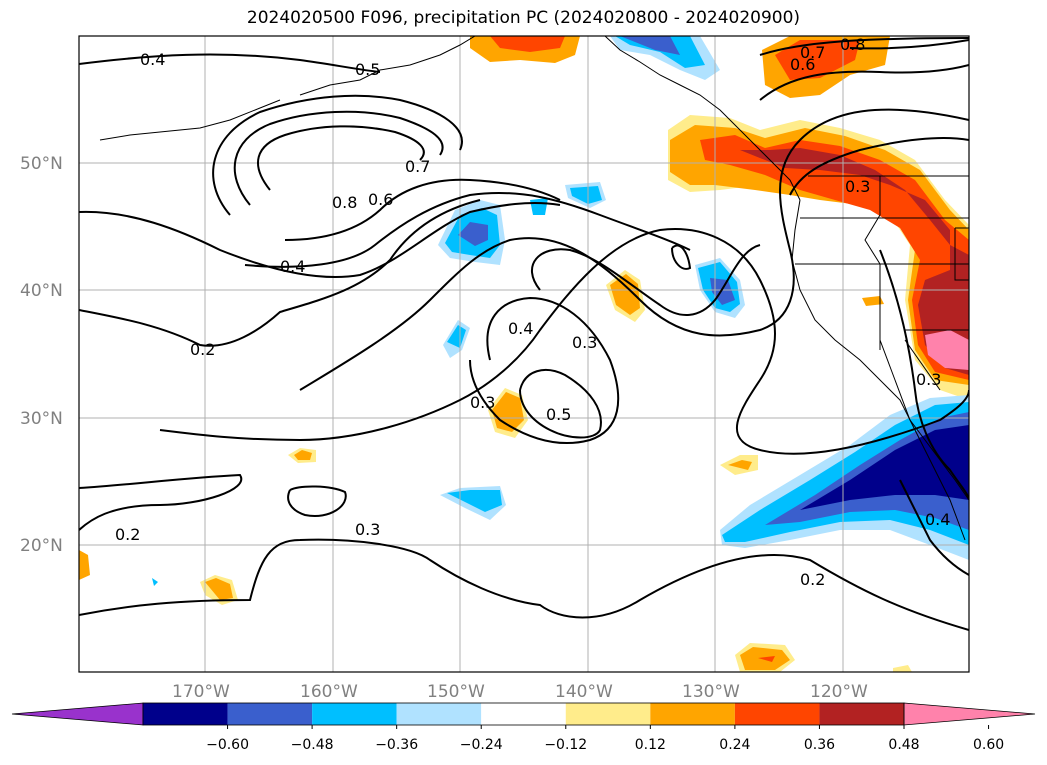  I want to click on colorbar-extend-max, so click(969, 714).